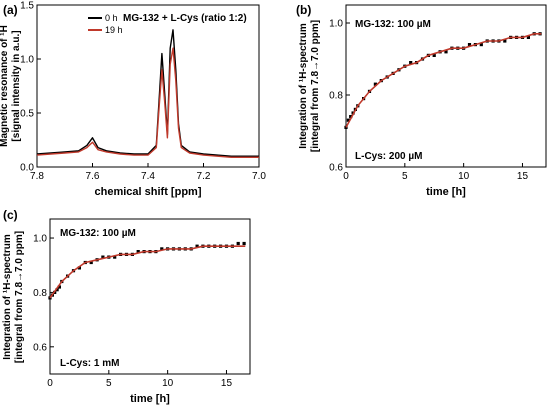 This screenshot has height=408, width=550. I want to click on panel-b-xlabel: time [h], so click(446, 192).